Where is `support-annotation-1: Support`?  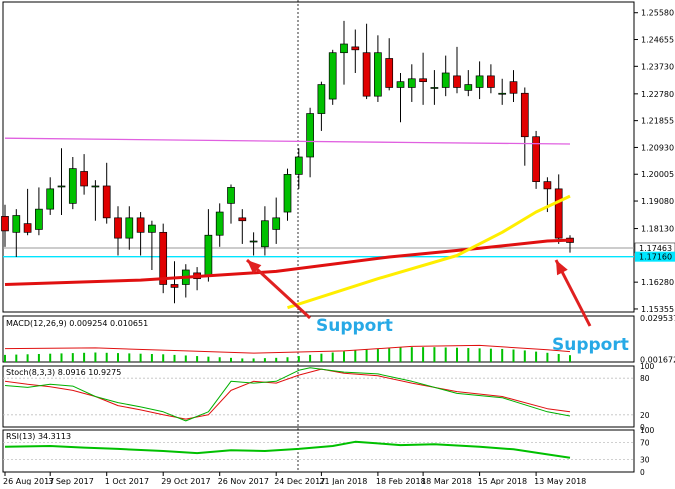
support-annotation-1: Support is located at coordinates (354, 326).